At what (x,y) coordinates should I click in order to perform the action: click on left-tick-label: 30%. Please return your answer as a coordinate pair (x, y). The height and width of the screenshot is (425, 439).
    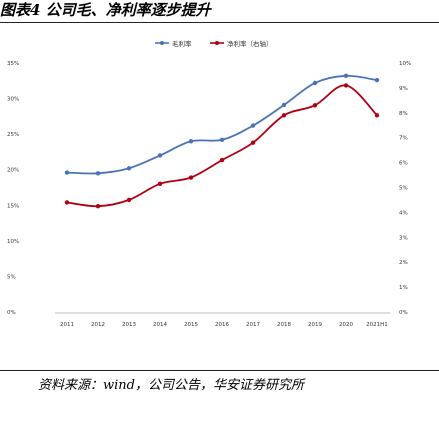
    Looking at the image, I should click on (13, 100).